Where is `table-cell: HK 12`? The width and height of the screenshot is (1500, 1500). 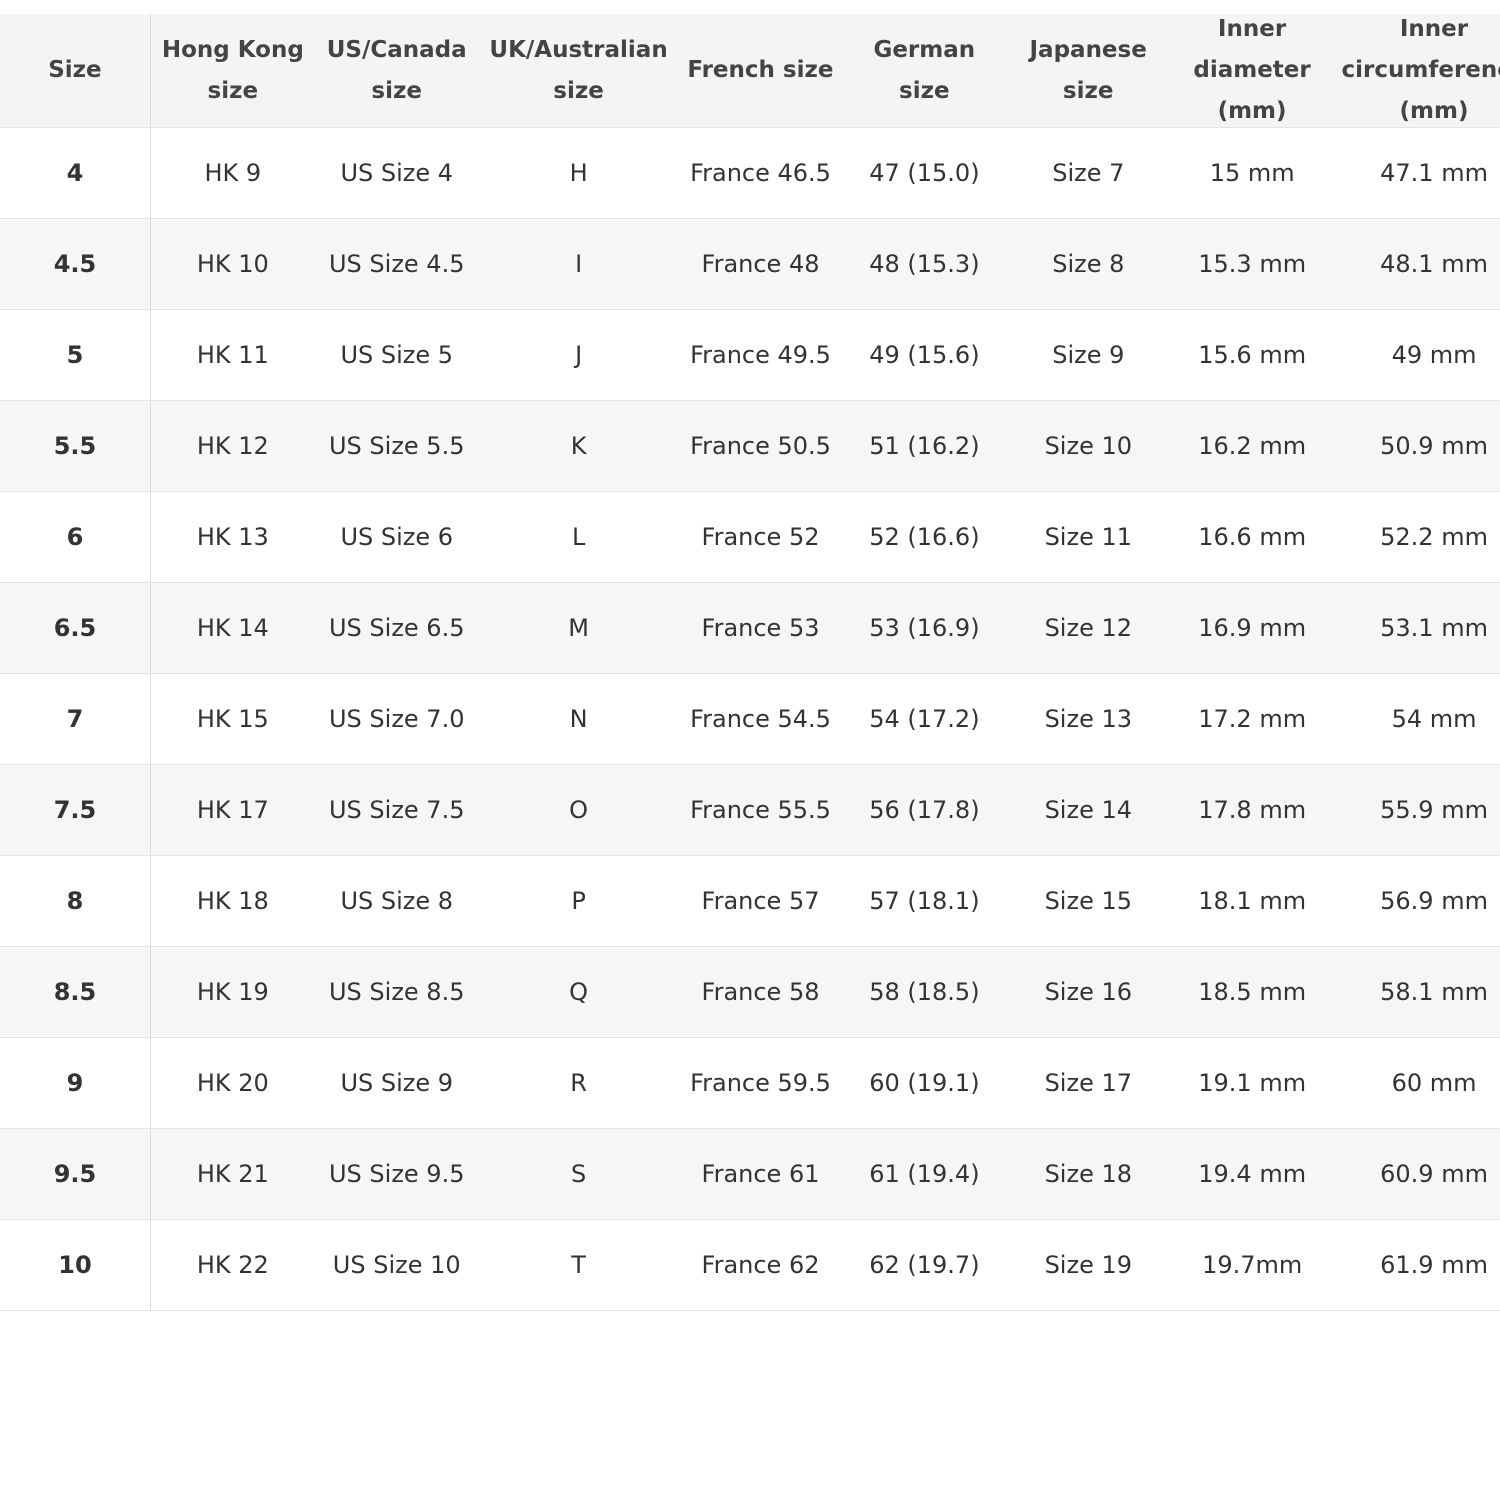
table-cell: HK 12 is located at coordinates (232, 446).